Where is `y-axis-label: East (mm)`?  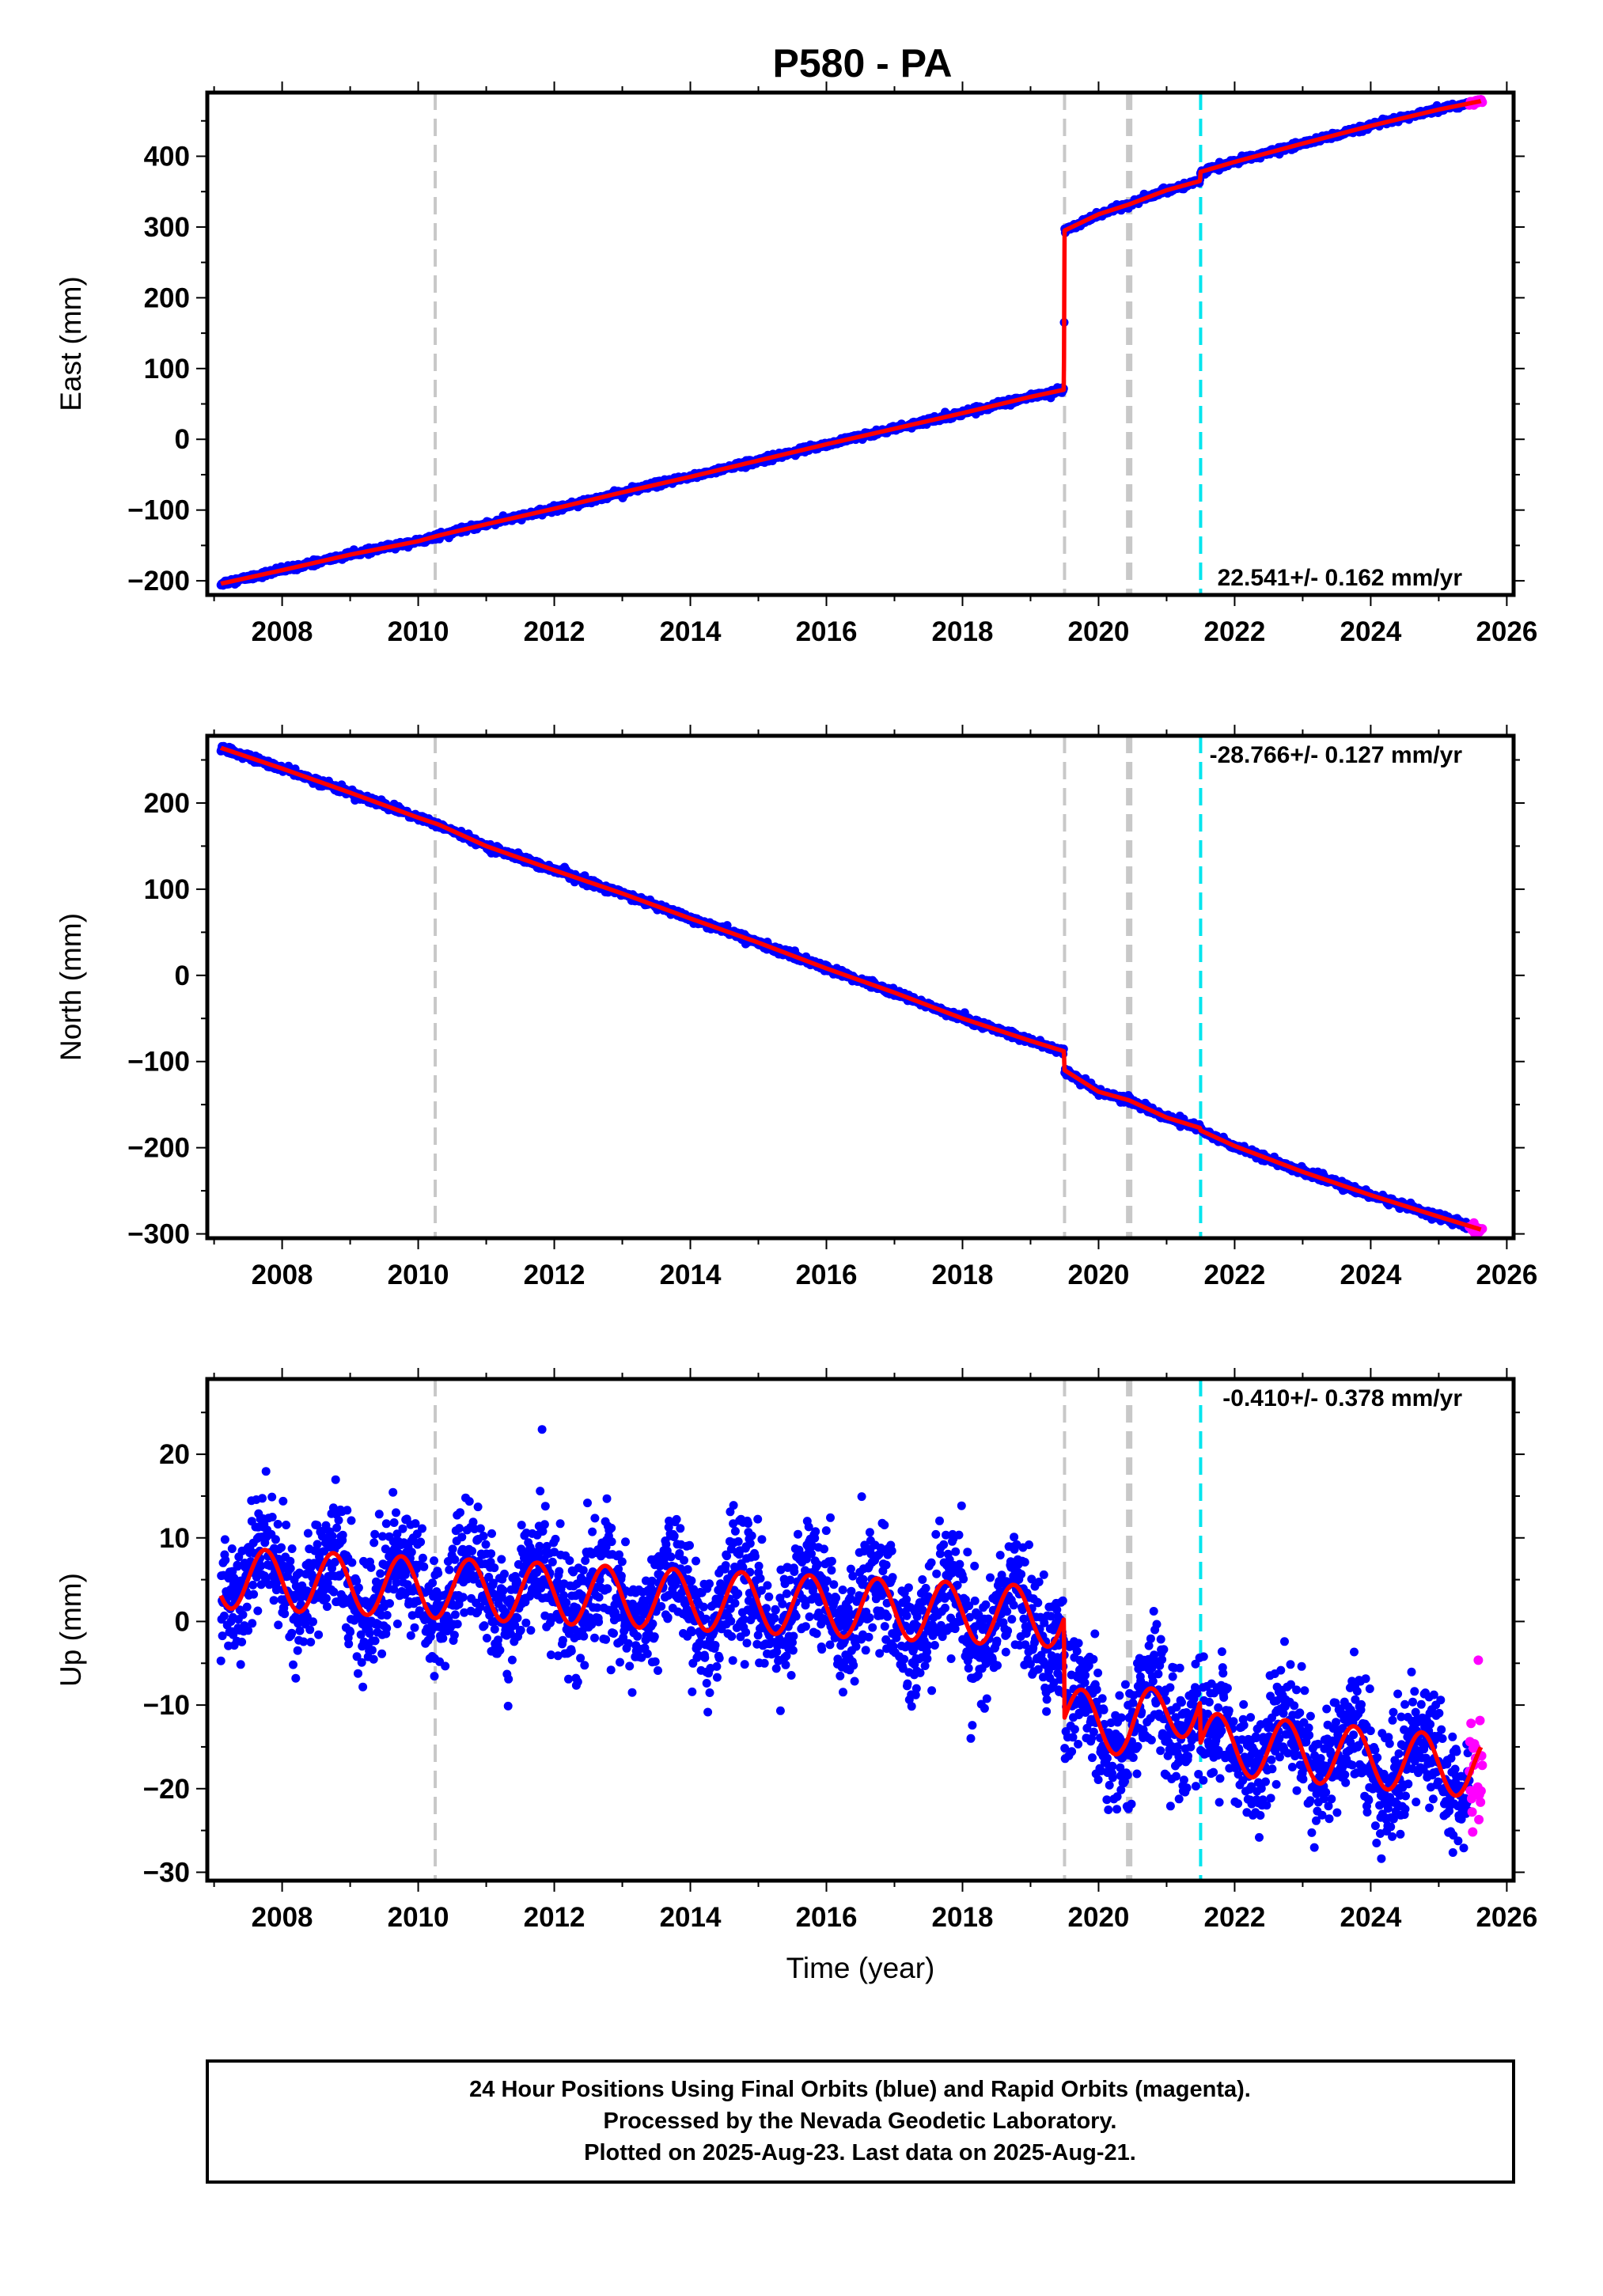 y-axis-label: East (mm) is located at coordinates (71, 344).